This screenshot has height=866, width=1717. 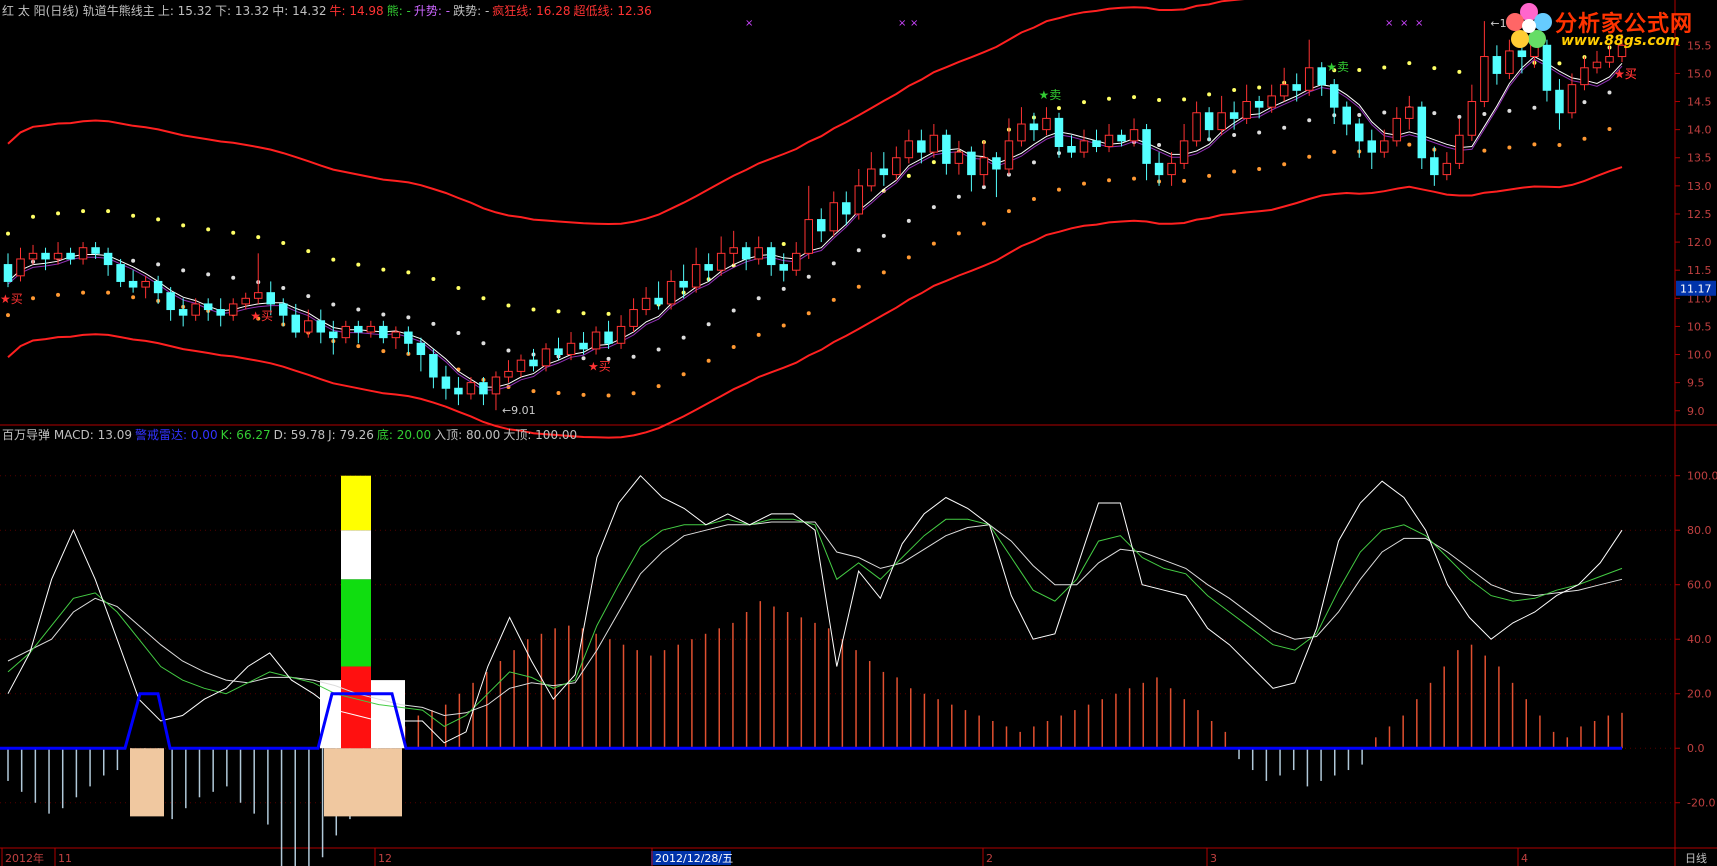 I want to click on price-tick-label: 14.5, so click(x=1699, y=102).